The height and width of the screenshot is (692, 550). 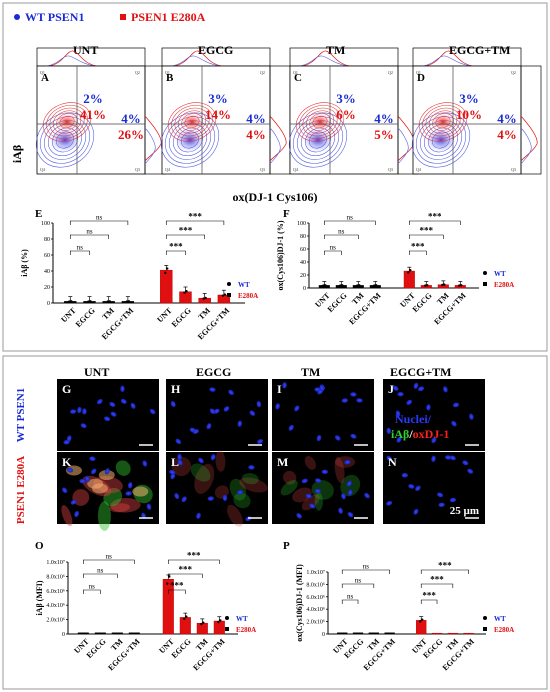 What do you see at coordinates (389, 633) in the screenshot?
I see `bar-wt-egcg+tm` at bounding box center [389, 633].